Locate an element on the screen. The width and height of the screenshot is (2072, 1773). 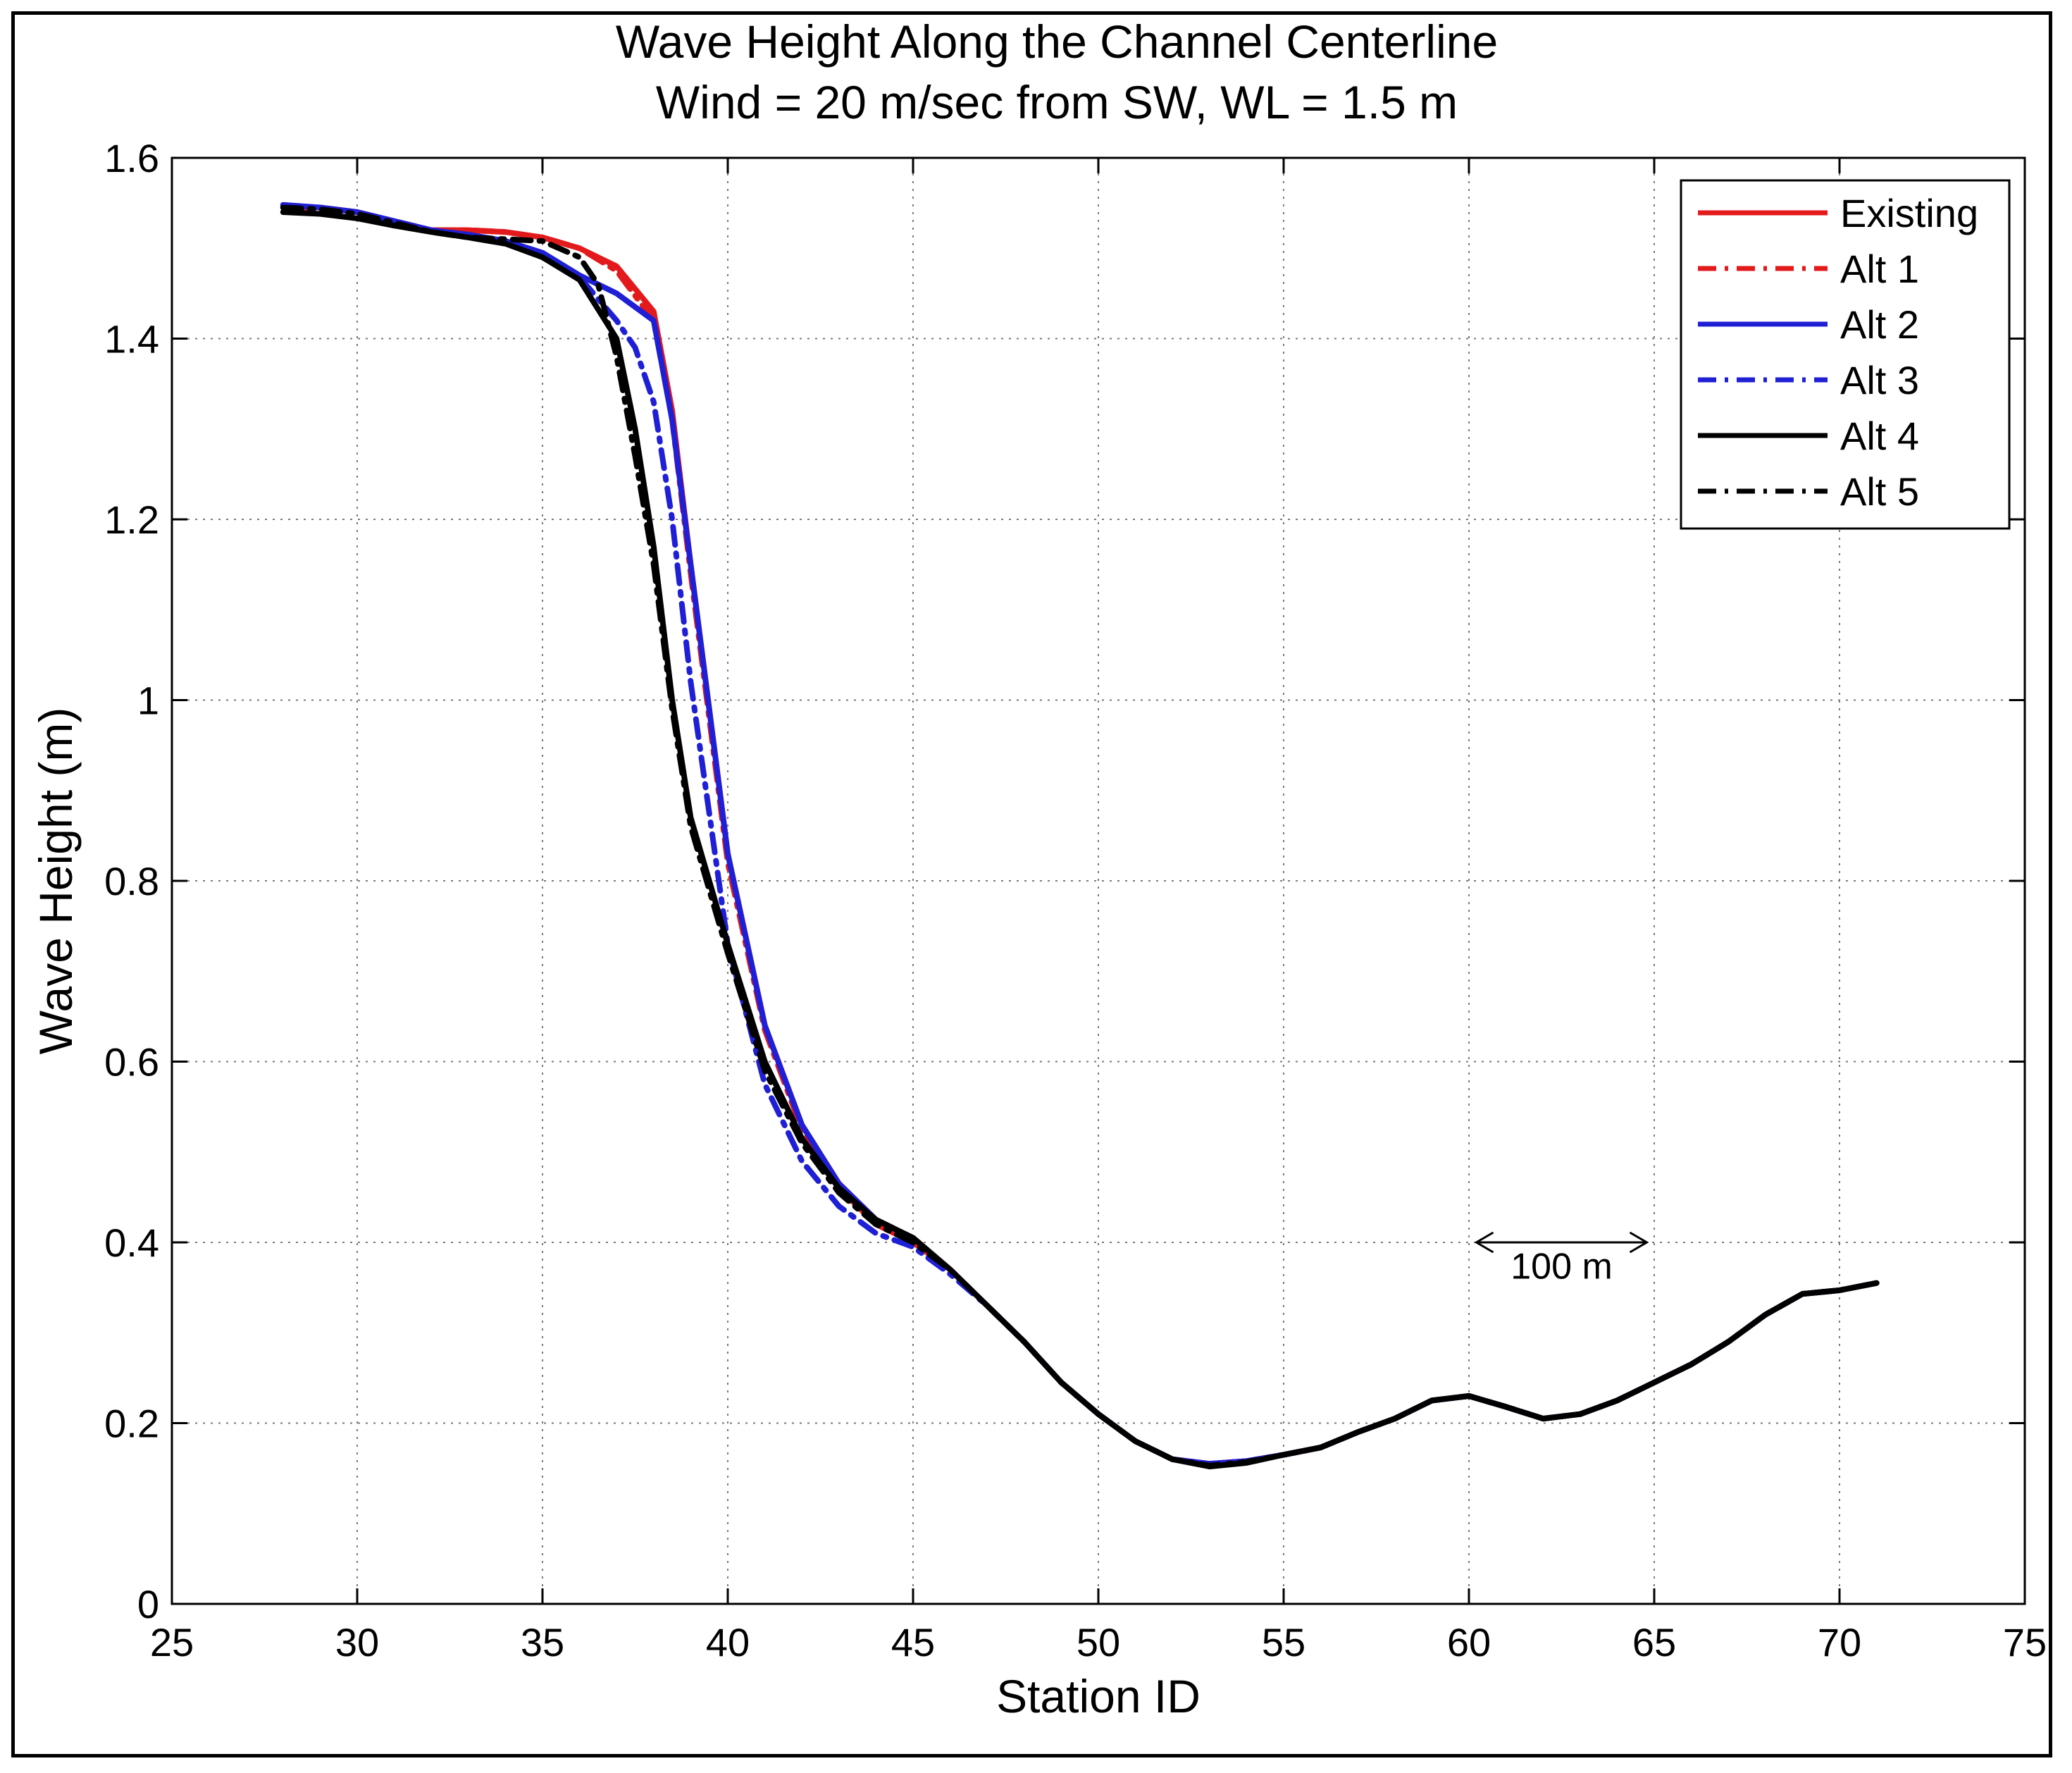
x-tick-label: 40 is located at coordinates (728, 1642).